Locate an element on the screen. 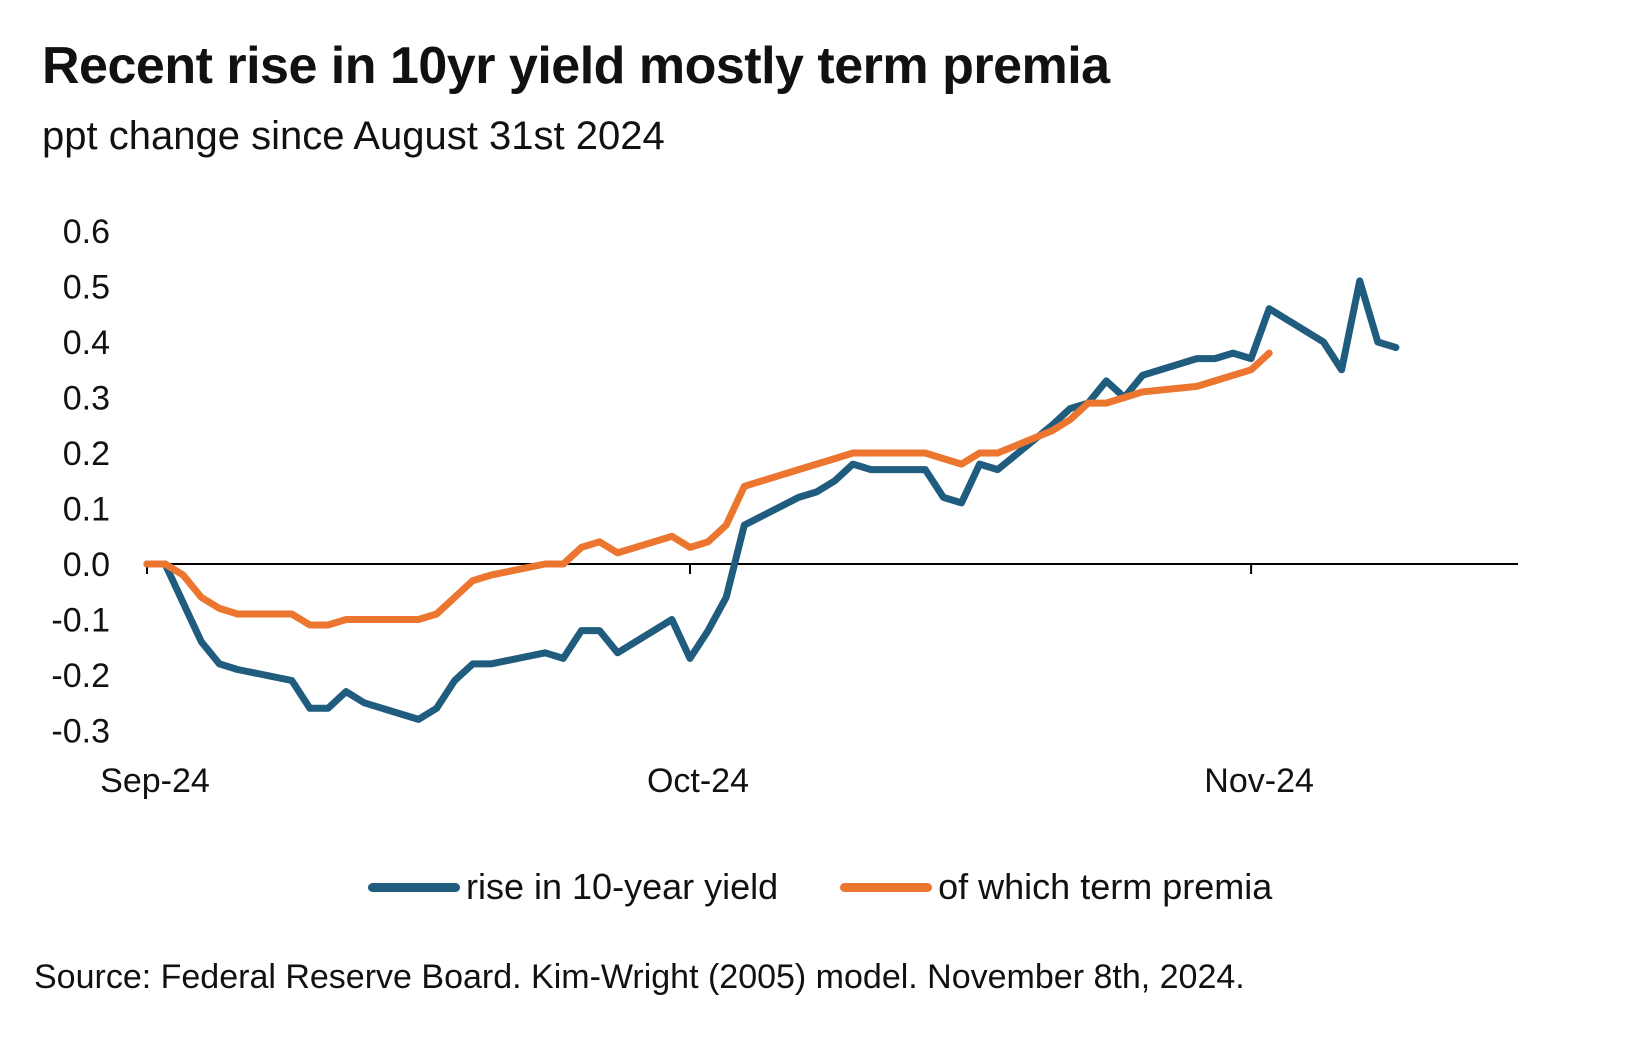  legend-label-term-premia: of which term premia is located at coordinates (1105, 886).